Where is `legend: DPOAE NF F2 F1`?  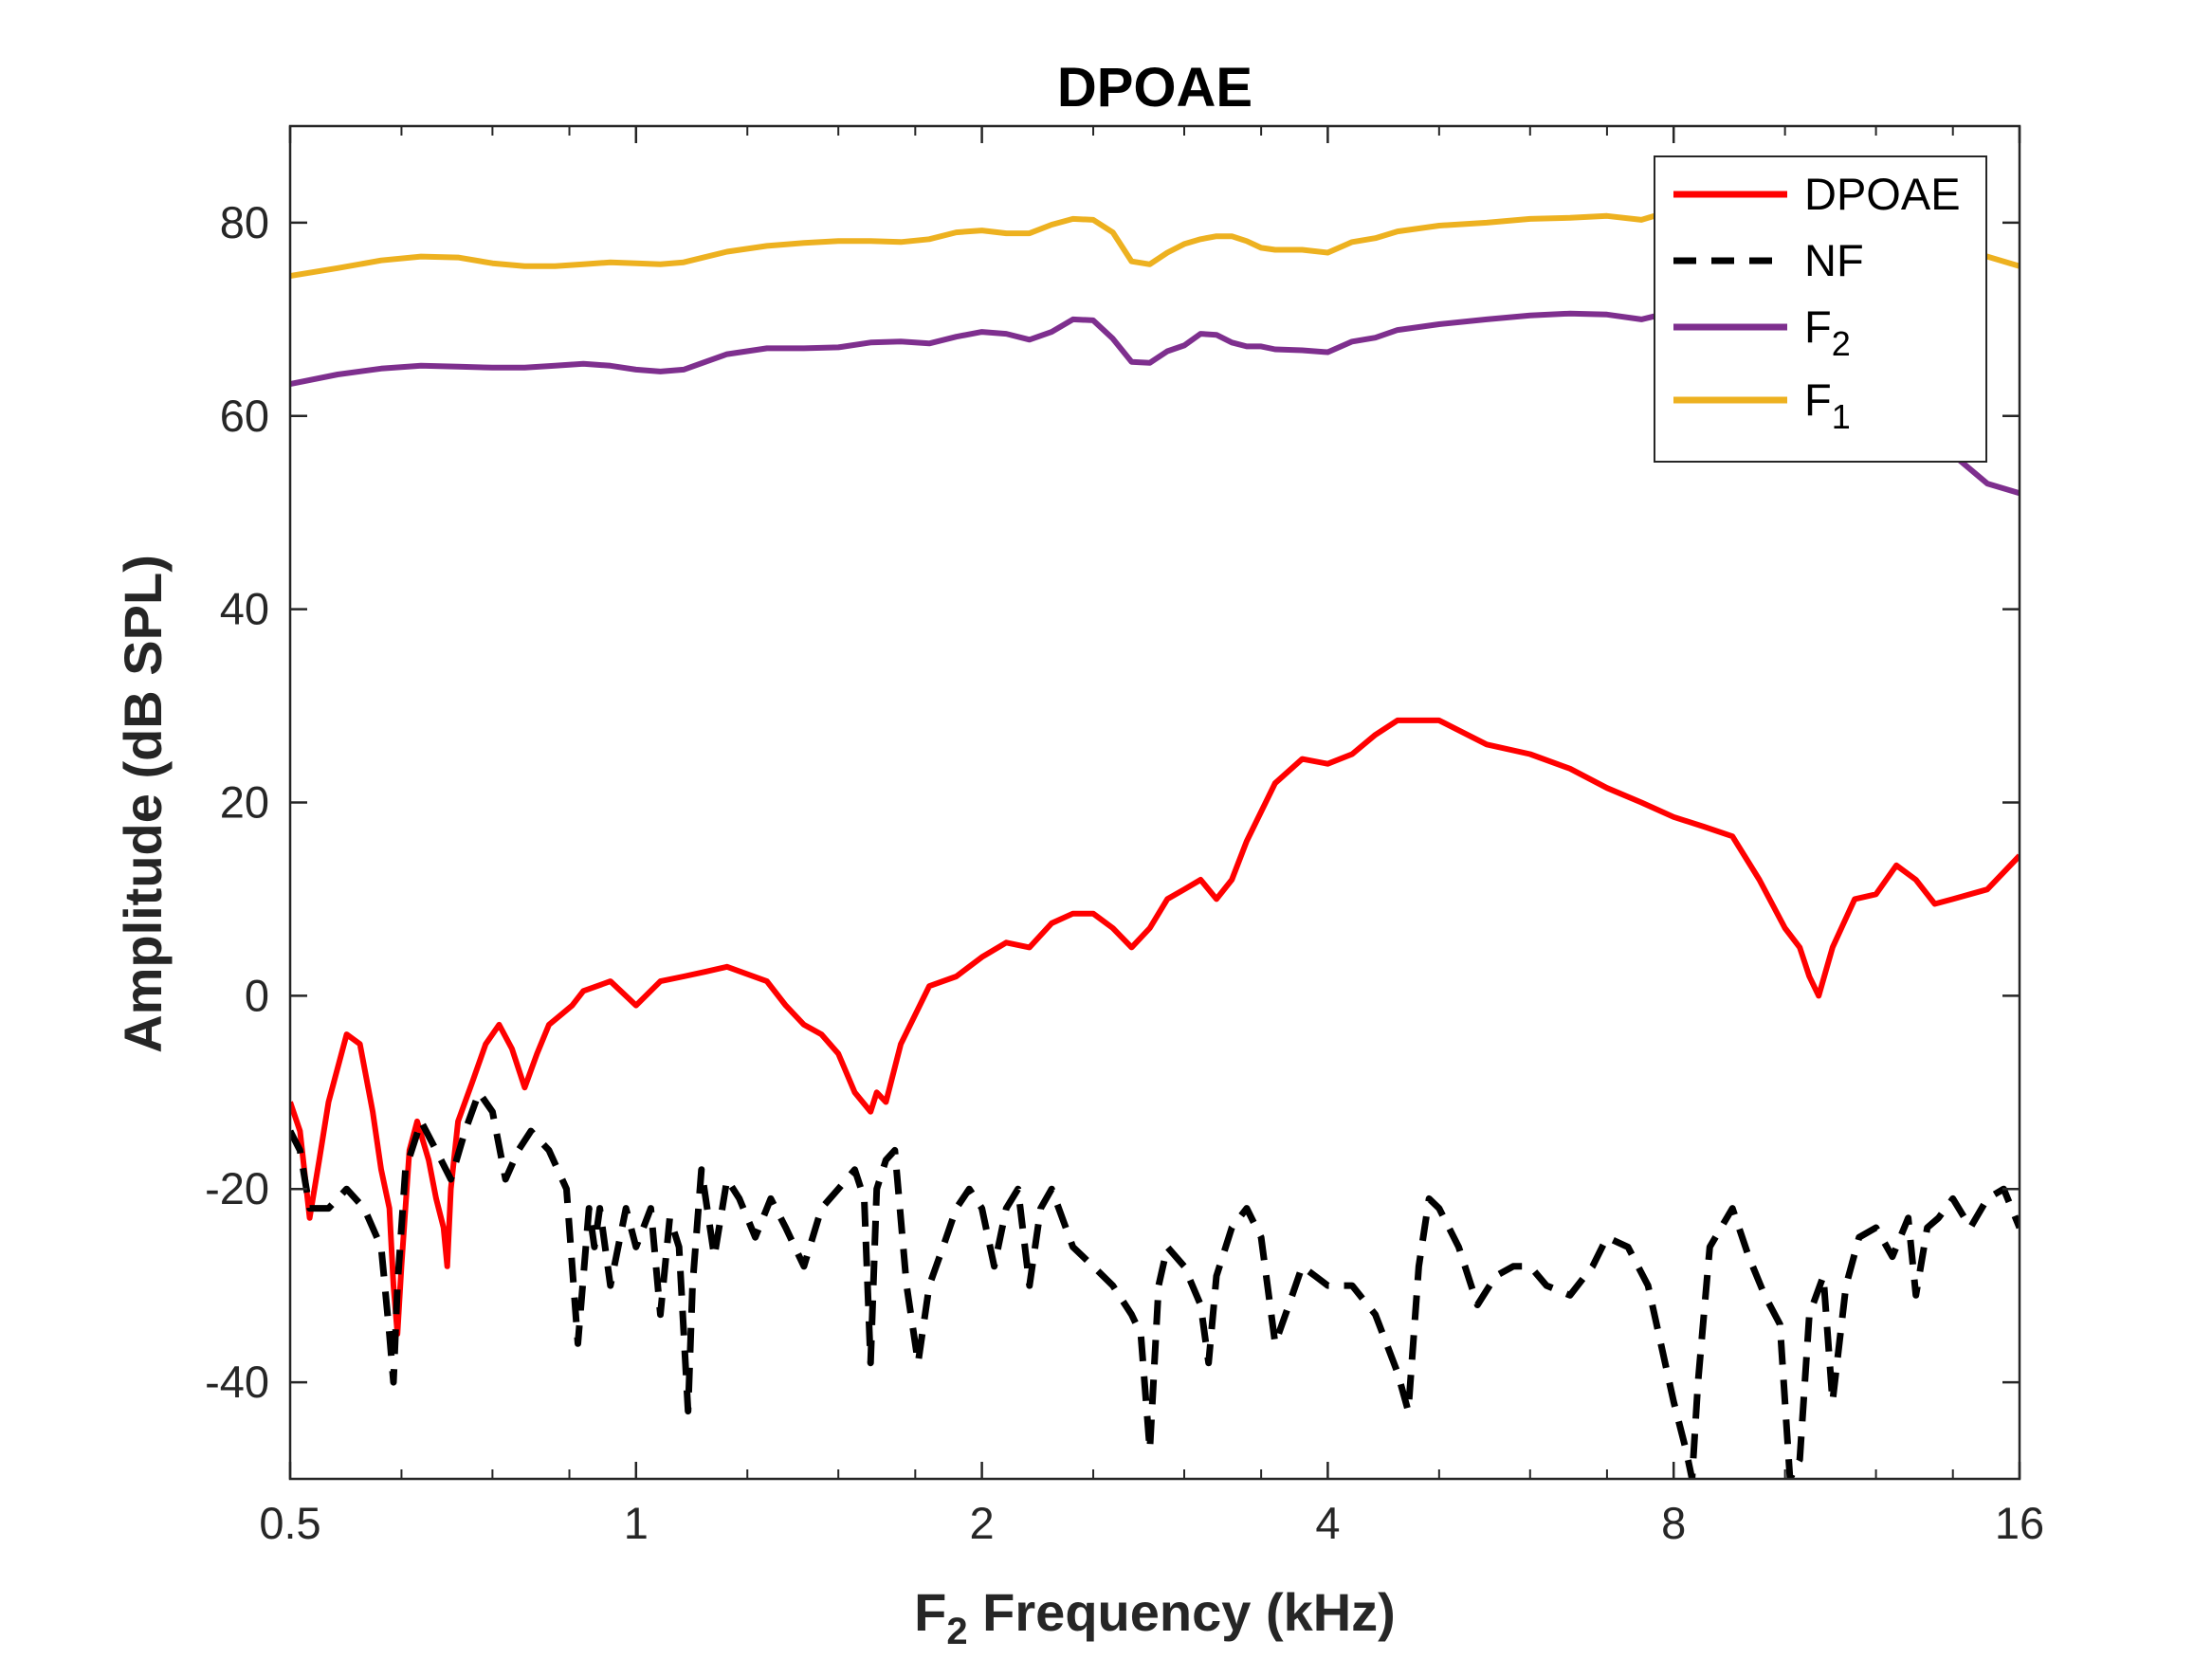 legend: DPOAE NF F2 F1 is located at coordinates (1820, 309).